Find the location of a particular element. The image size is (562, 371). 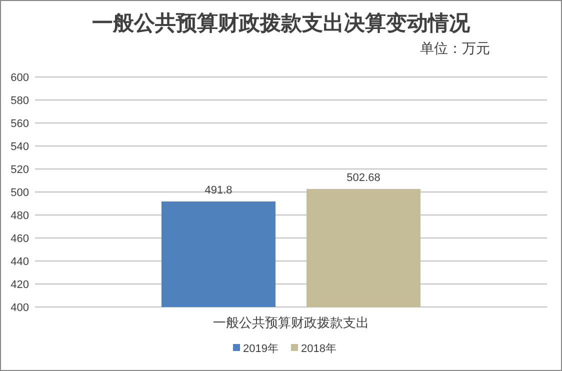

y-tick-label: 400 is located at coordinates (19, 308).